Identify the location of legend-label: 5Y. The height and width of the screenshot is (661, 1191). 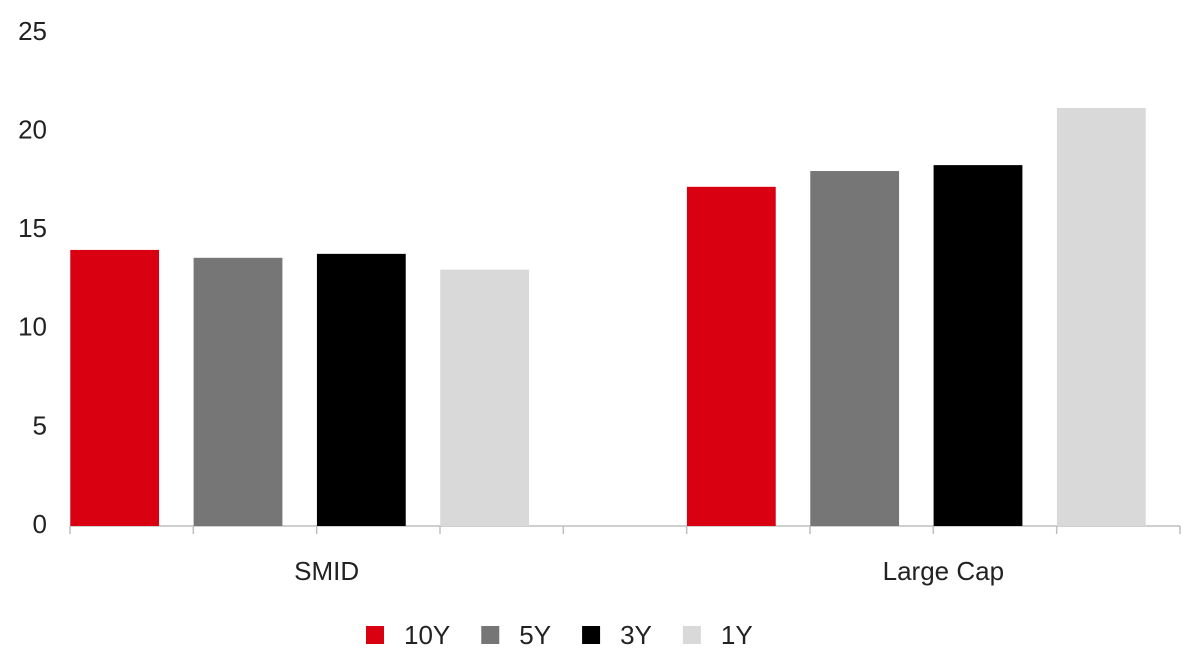
(535, 635).